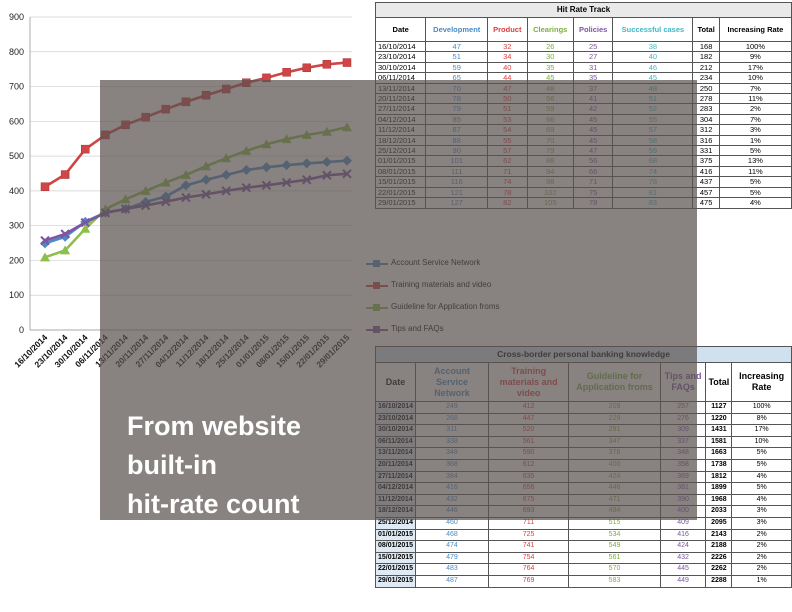  What do you see at coordinates (719, 453) in the screenshot?
I see `table-cell: 1663` at bounding box center [719, 453].